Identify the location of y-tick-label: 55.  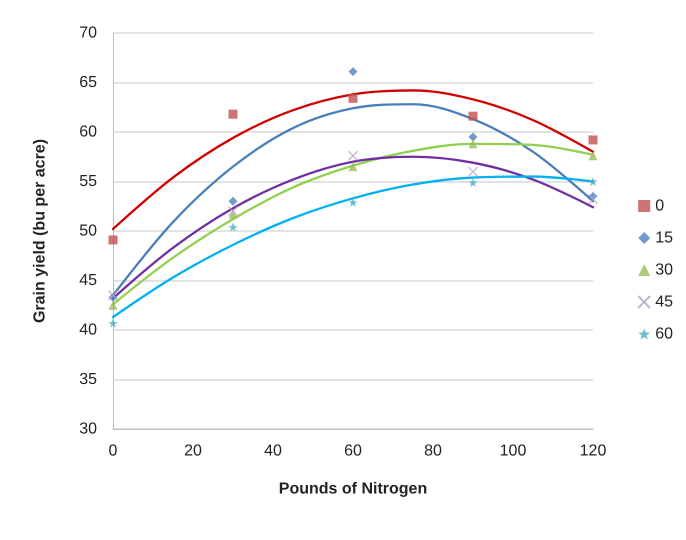
(88, 181).